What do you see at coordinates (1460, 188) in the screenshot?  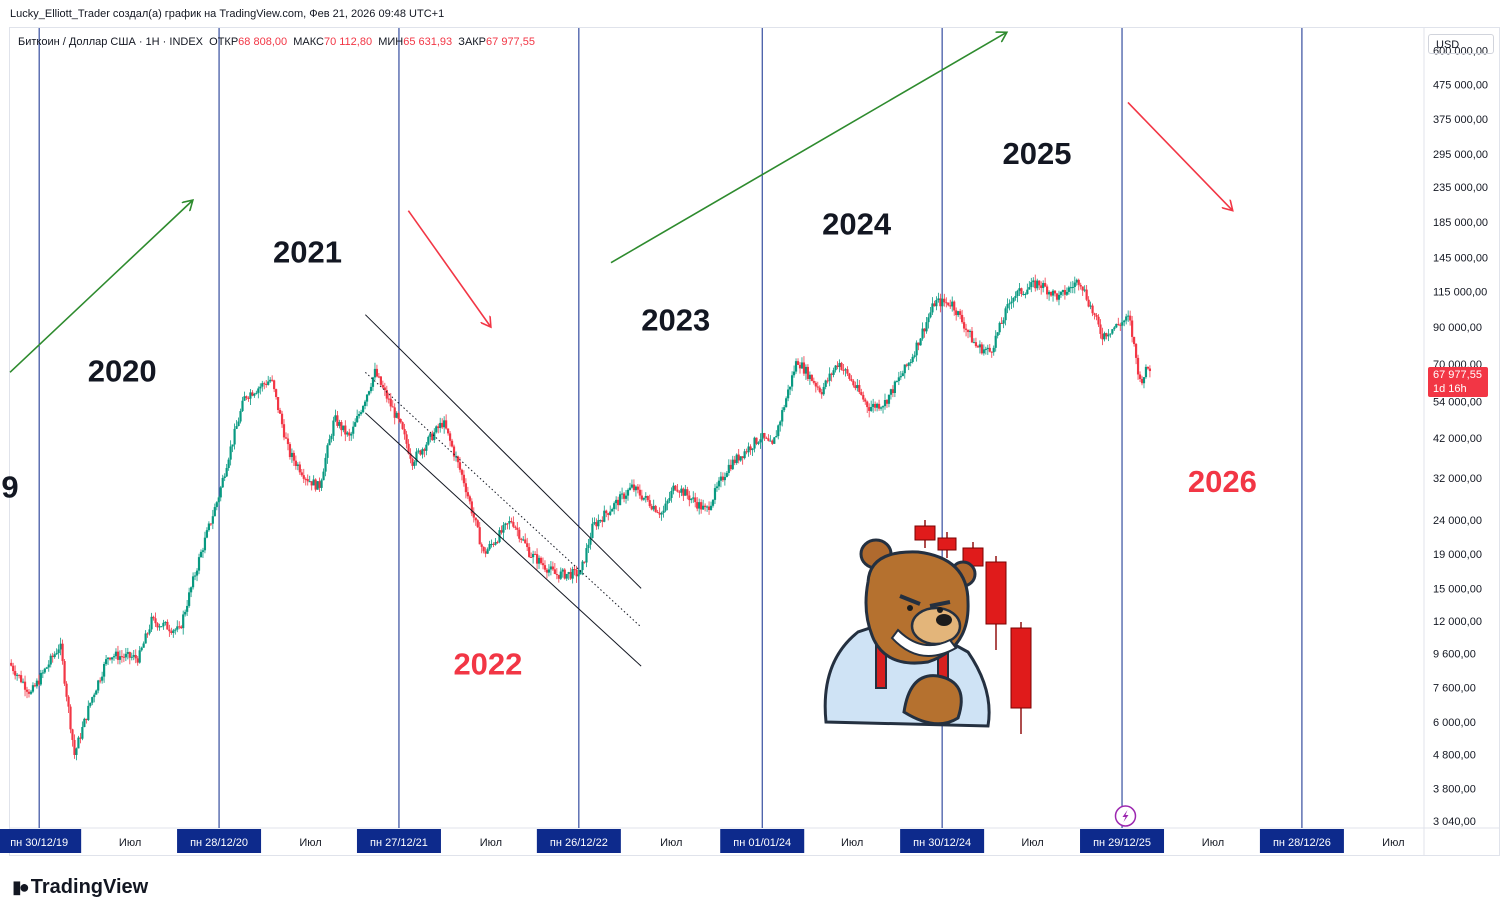 I see `price-tick-label: 235 000,00` at bounding box center [1460, 188].